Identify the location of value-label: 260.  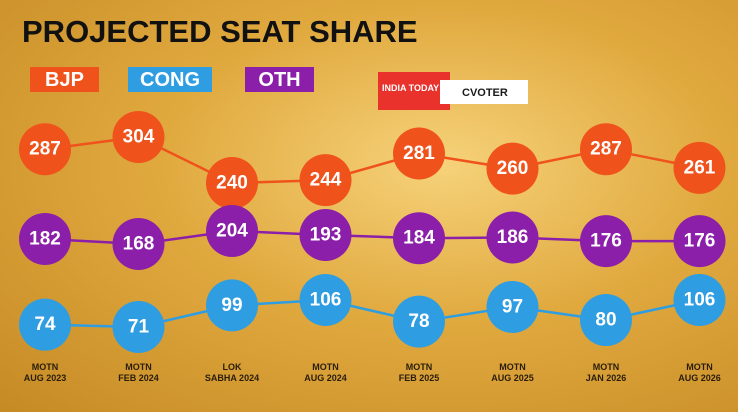
(513, 168).